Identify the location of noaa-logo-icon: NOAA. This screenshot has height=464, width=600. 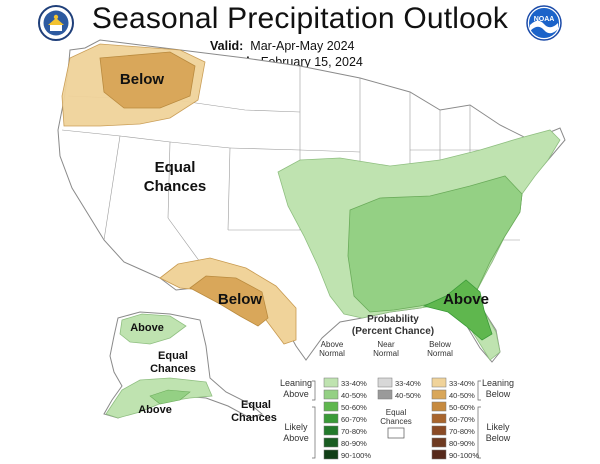
(544, 23).